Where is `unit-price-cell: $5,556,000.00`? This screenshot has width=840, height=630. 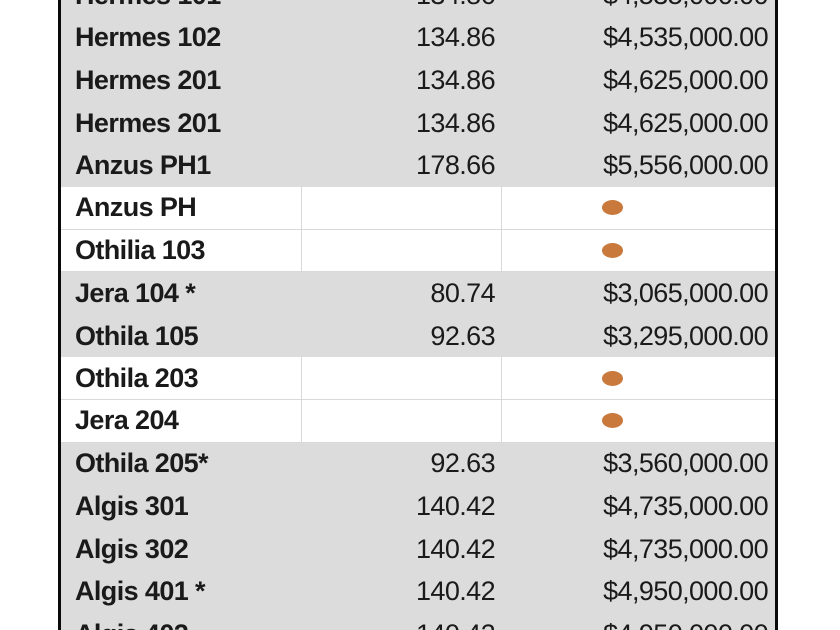
unit-price-cell: $5,556,000.00 is located at coordinates (685, 165).